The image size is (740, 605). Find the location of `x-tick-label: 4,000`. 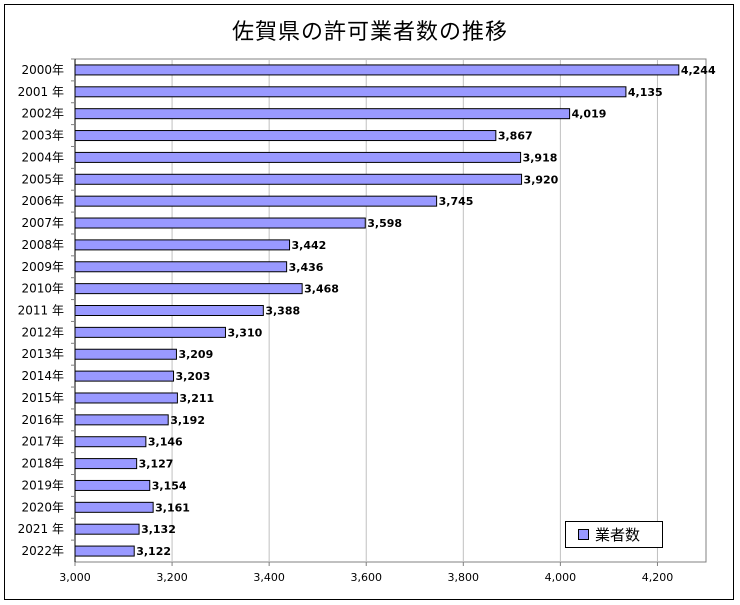

x-tick-label: 4,000 is located at coordinates (561, 577).